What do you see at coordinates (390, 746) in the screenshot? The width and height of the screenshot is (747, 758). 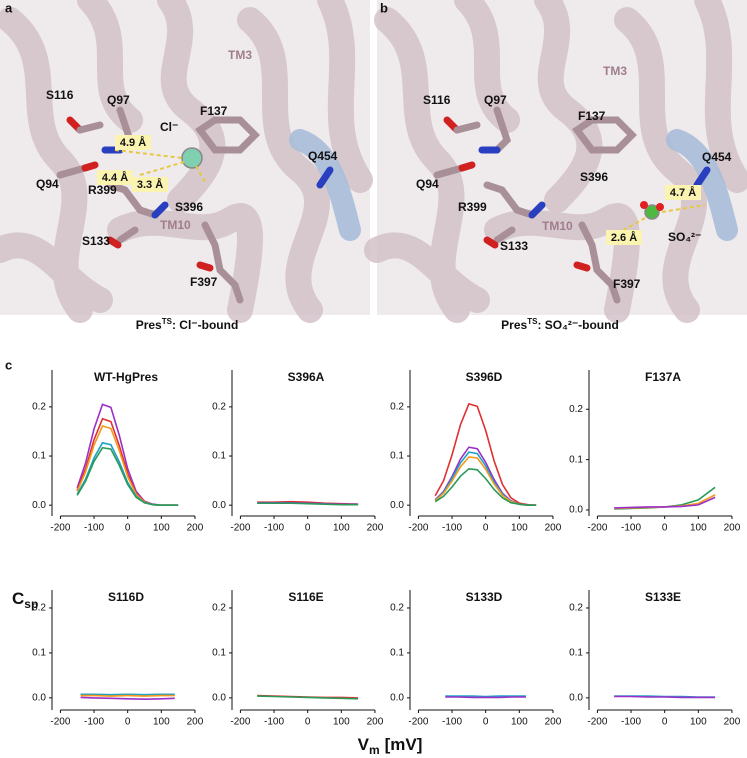 I see `x-axis-label: Vm [mV]` at bounding box center [390, 746].